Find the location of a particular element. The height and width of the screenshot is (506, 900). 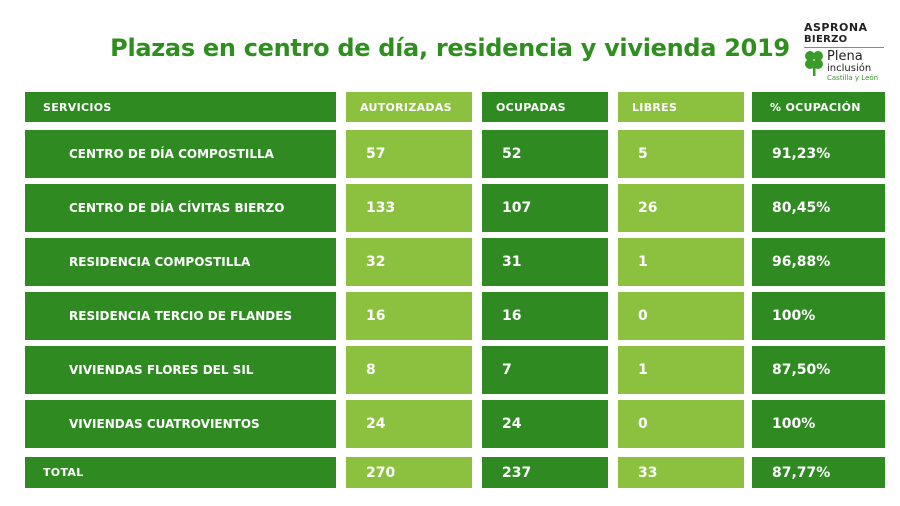

logo-mark: Plena inclusión Castilla y León is located at coordinates (844, 66).